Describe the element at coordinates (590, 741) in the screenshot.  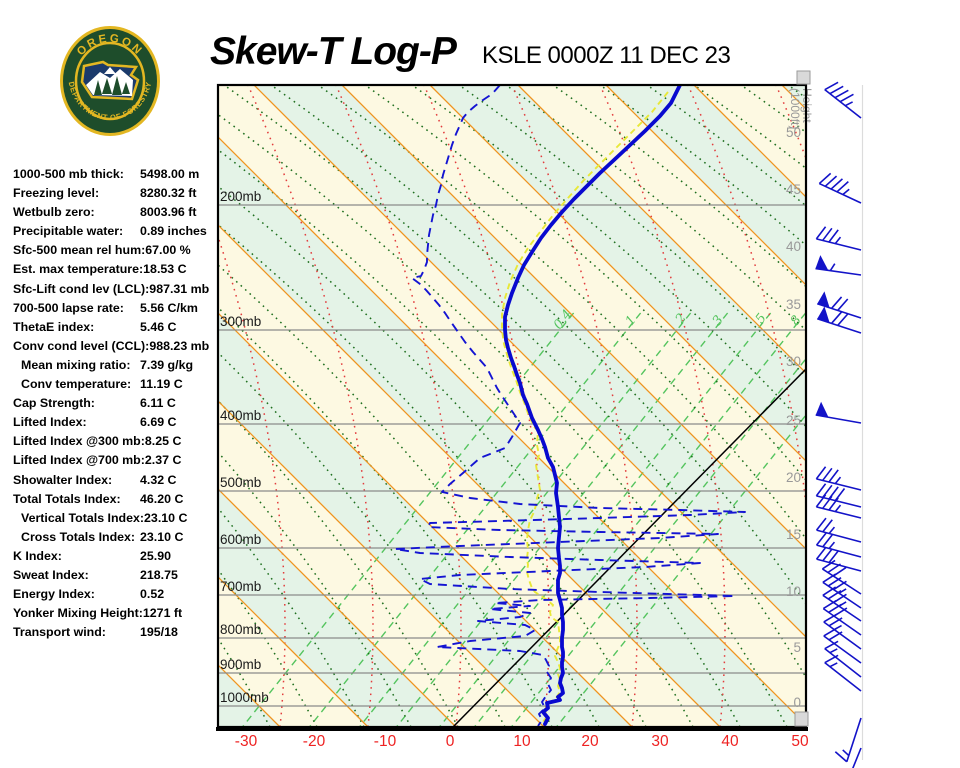
I see `temp-tick: 20` at that location.